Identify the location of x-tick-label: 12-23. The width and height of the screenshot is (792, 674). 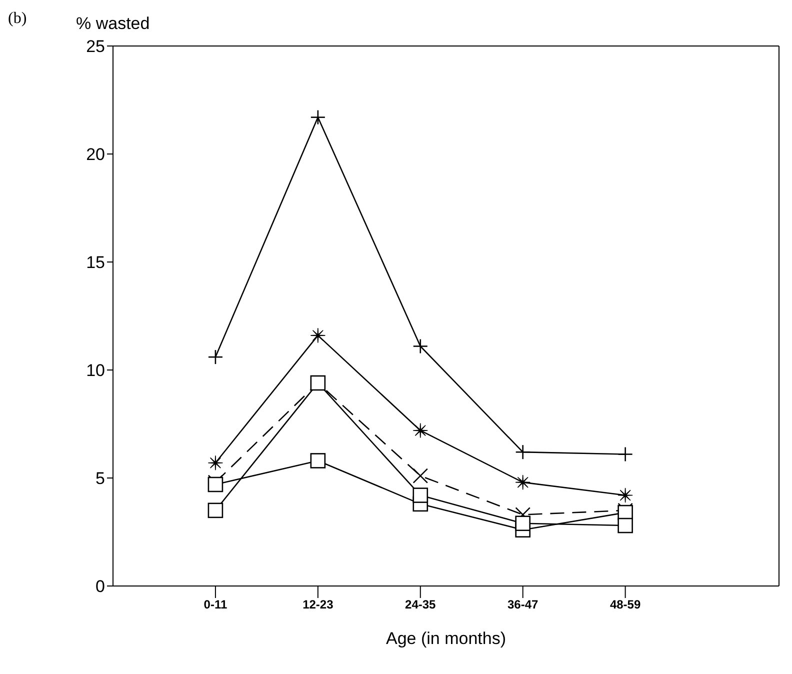
(318, 605).